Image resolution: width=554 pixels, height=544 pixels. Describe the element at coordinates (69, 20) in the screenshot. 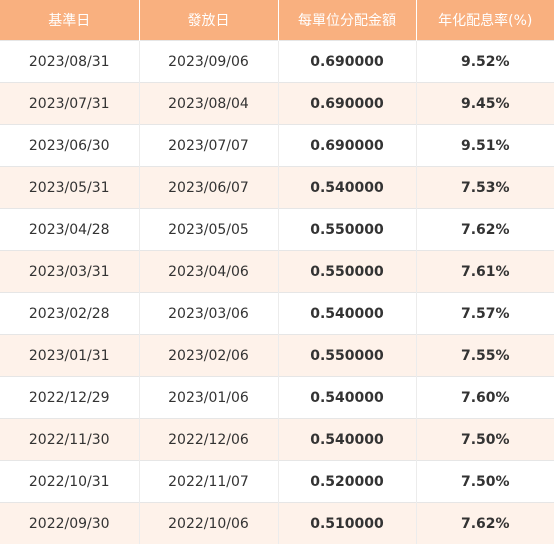

I see `header-record-date: 基準日` at that location.